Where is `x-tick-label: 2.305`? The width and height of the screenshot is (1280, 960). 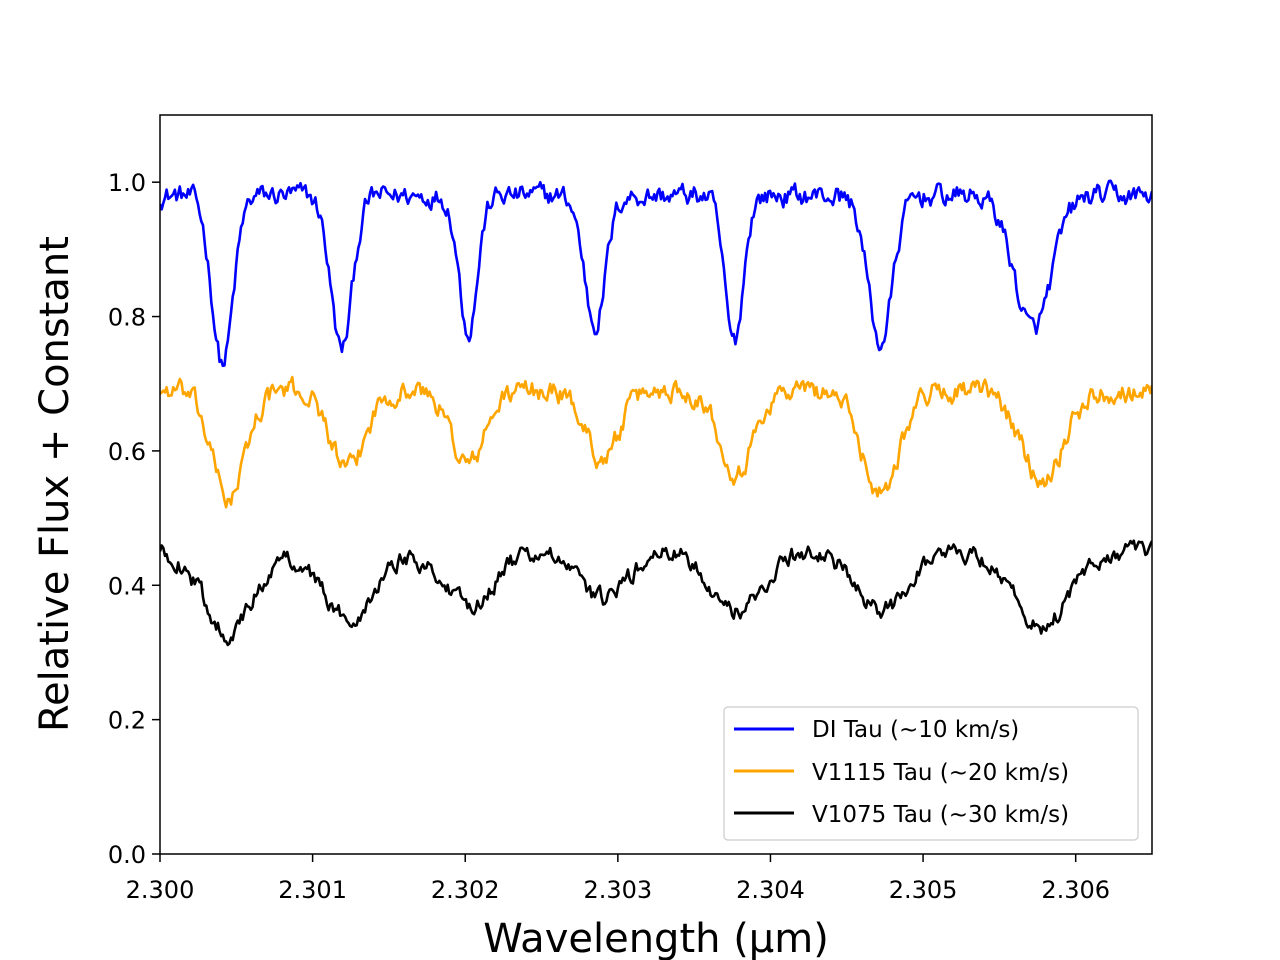 x-tick-label: 2.305 is located at coordinates (923, 890).